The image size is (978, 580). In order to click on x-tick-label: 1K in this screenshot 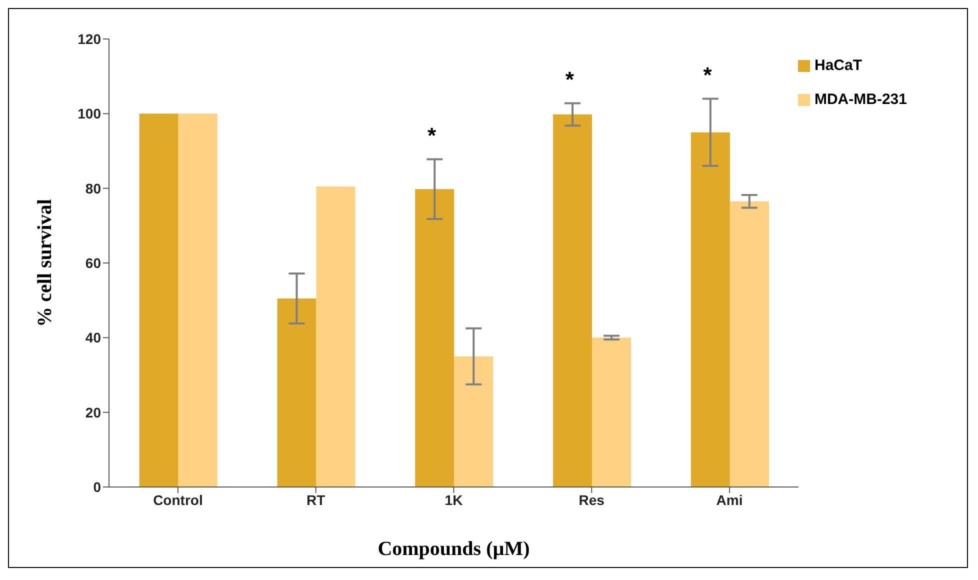, I will do `click(453, 500)`.